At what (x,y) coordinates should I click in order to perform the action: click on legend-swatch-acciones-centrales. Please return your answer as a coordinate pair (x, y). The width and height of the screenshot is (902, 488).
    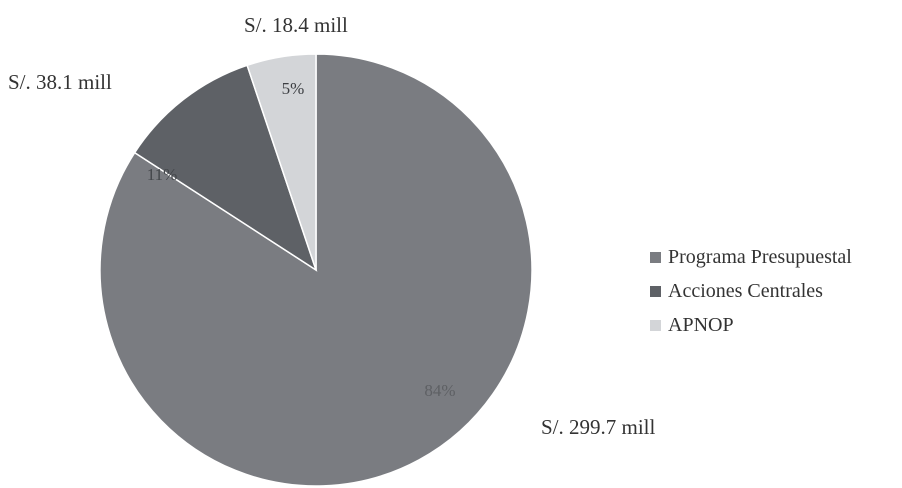
    Looking at the image, I should click on (655, 291).